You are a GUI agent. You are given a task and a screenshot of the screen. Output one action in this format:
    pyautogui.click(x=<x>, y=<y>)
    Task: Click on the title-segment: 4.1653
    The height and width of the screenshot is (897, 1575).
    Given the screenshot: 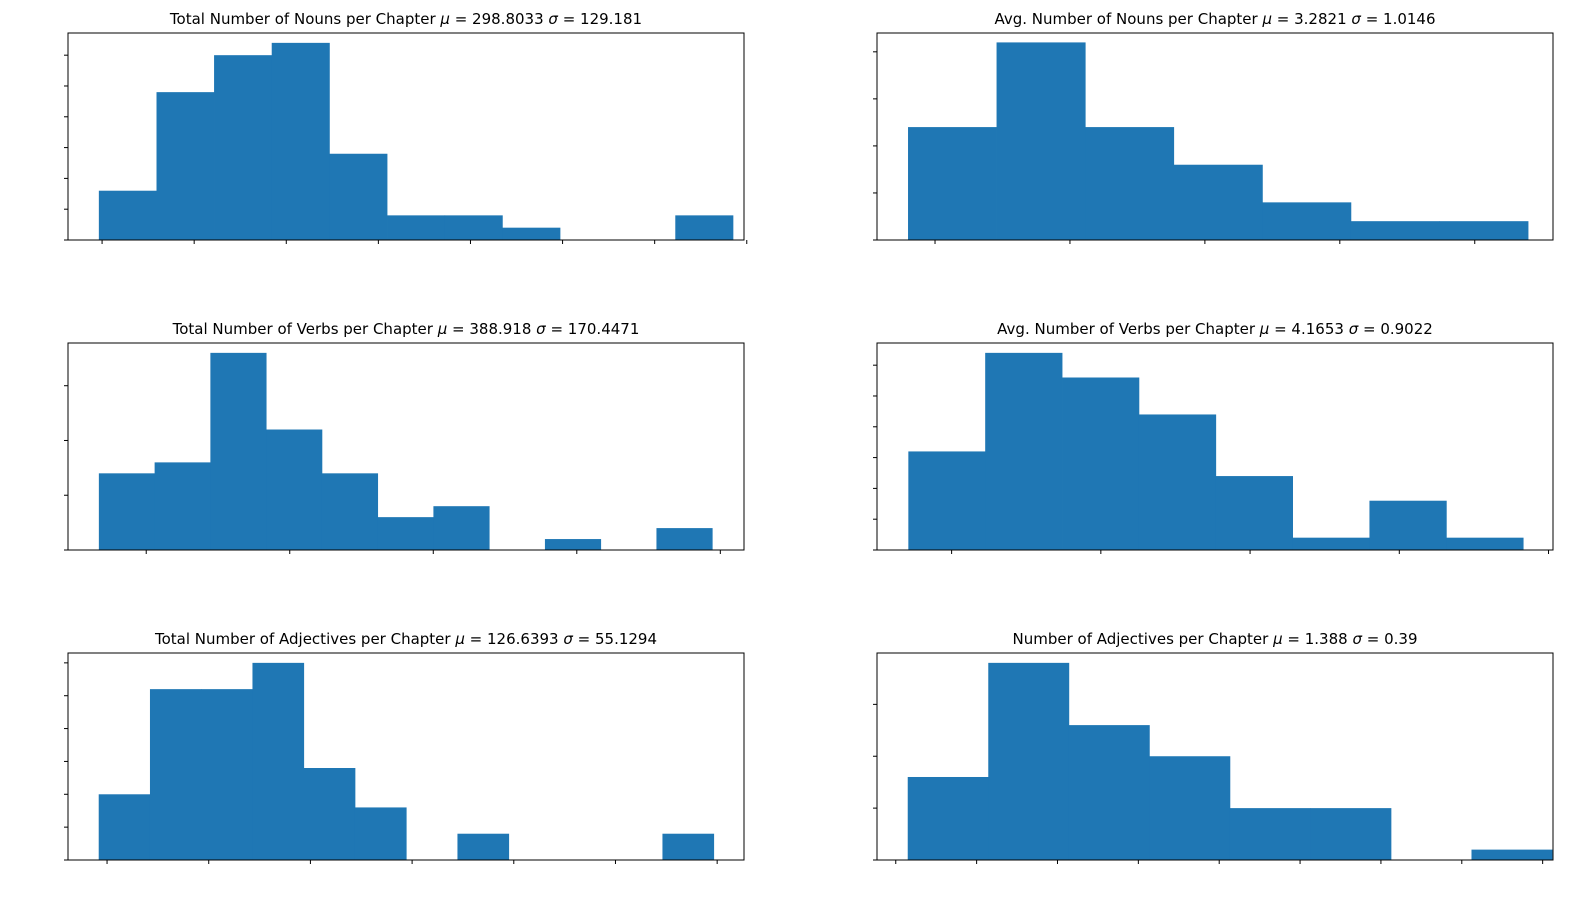 What is the action you would take?
    pyautogui.click(x=1317, y=329)
    